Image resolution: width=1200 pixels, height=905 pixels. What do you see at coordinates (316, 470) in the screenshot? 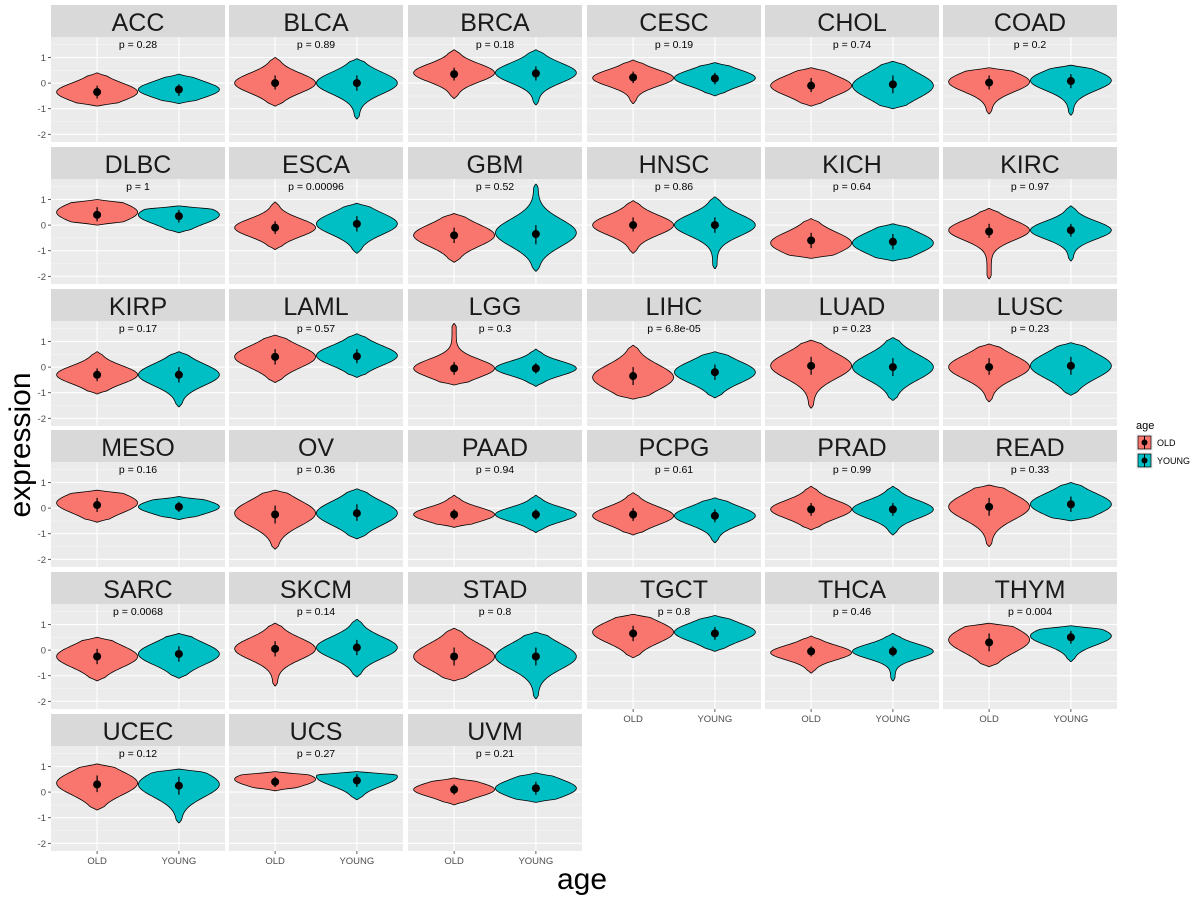
I see `p-value-label: p = 0.36` at bounding box center [316, 470].